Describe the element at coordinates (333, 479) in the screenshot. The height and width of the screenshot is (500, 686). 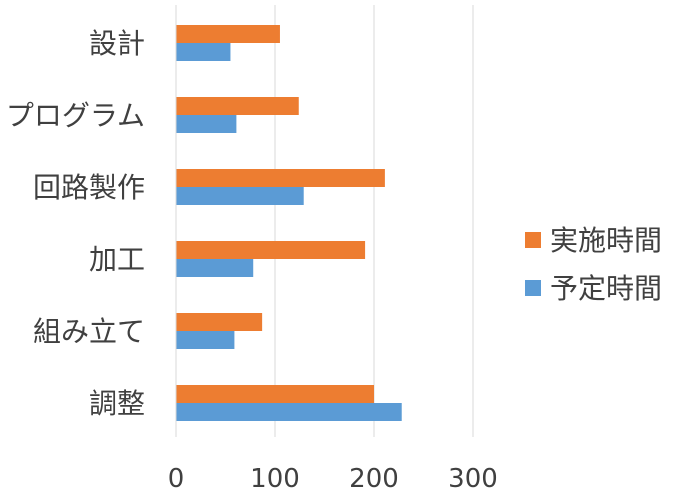
I see `tick-labels: 0 100 200 300` at that location.